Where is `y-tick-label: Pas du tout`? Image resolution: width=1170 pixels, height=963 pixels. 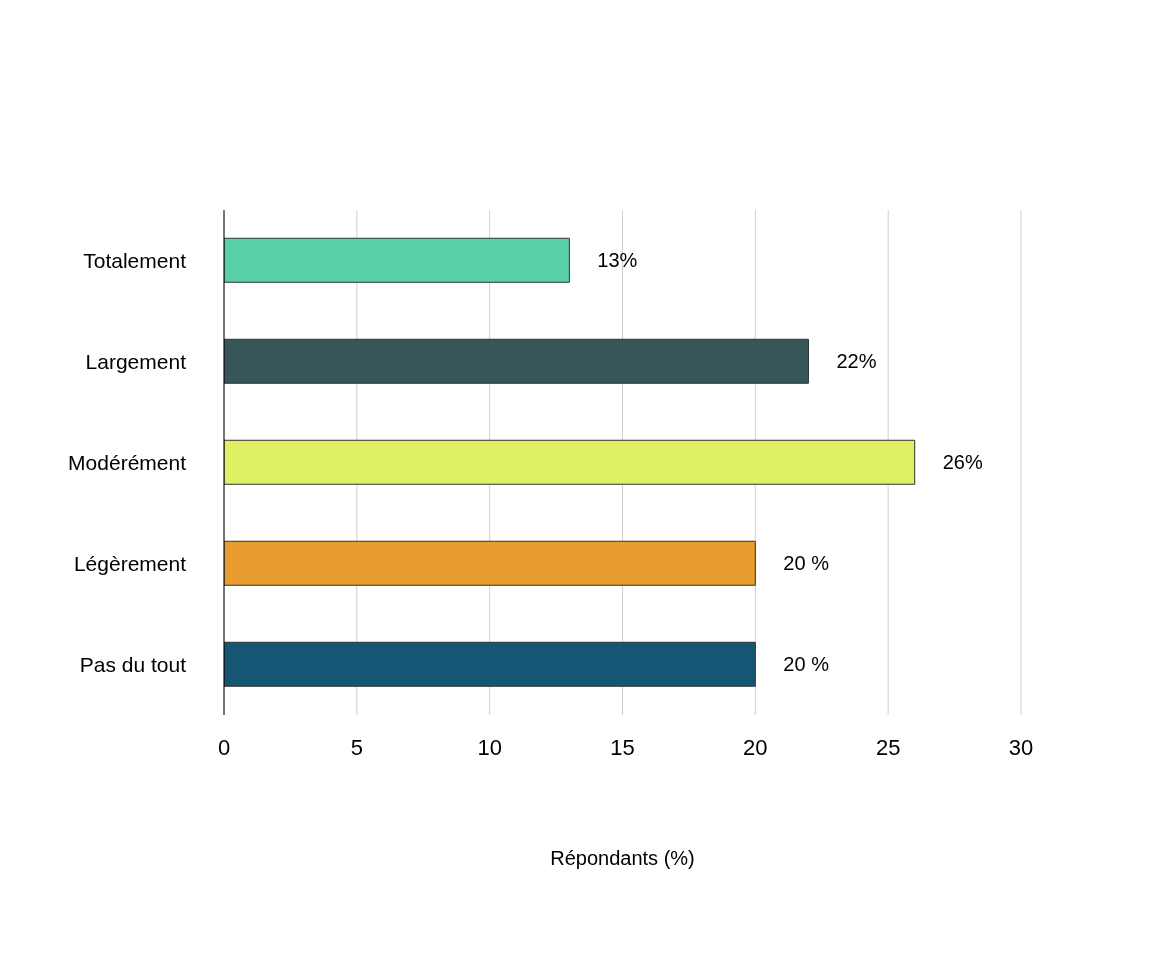 y-tick-label: Pas du tout is located at coordinates (133, 664).